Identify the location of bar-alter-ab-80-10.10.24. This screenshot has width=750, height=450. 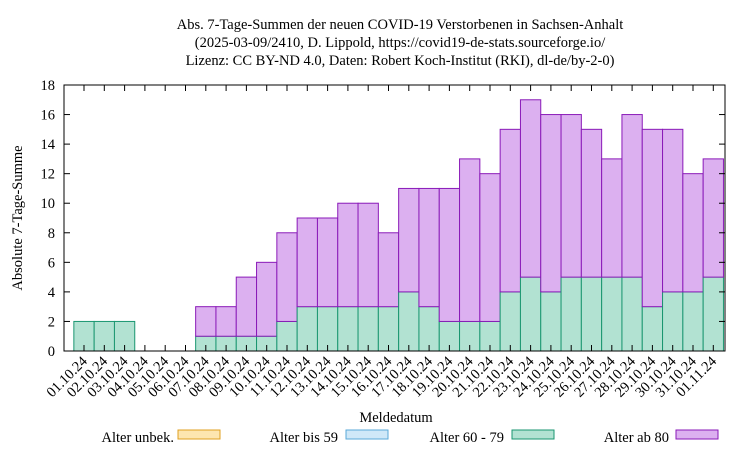
(267, 299).